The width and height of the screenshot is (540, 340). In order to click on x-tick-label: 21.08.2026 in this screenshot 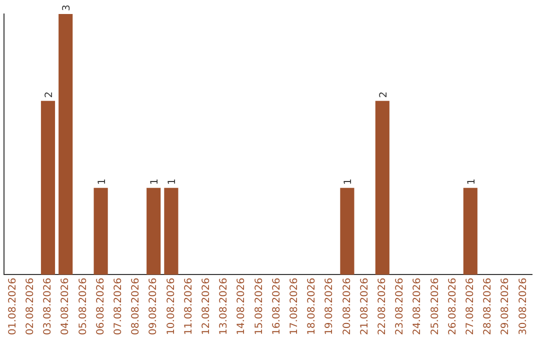, I will do `click(364, 307)`.